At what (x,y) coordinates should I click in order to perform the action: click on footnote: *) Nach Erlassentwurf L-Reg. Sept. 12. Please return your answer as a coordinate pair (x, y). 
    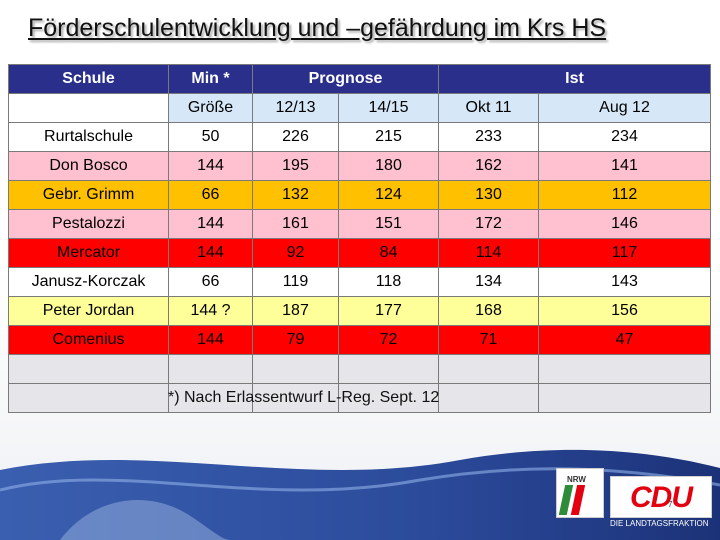
    Looking at the image, I should click on (304, 397).